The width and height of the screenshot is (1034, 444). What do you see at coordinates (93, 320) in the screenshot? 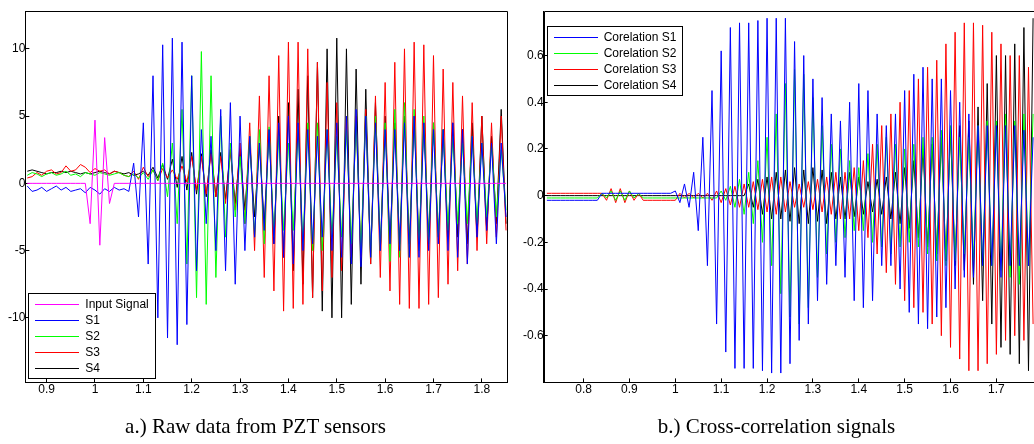
I see `legend-label: S1` at bounding box center [93, 320].